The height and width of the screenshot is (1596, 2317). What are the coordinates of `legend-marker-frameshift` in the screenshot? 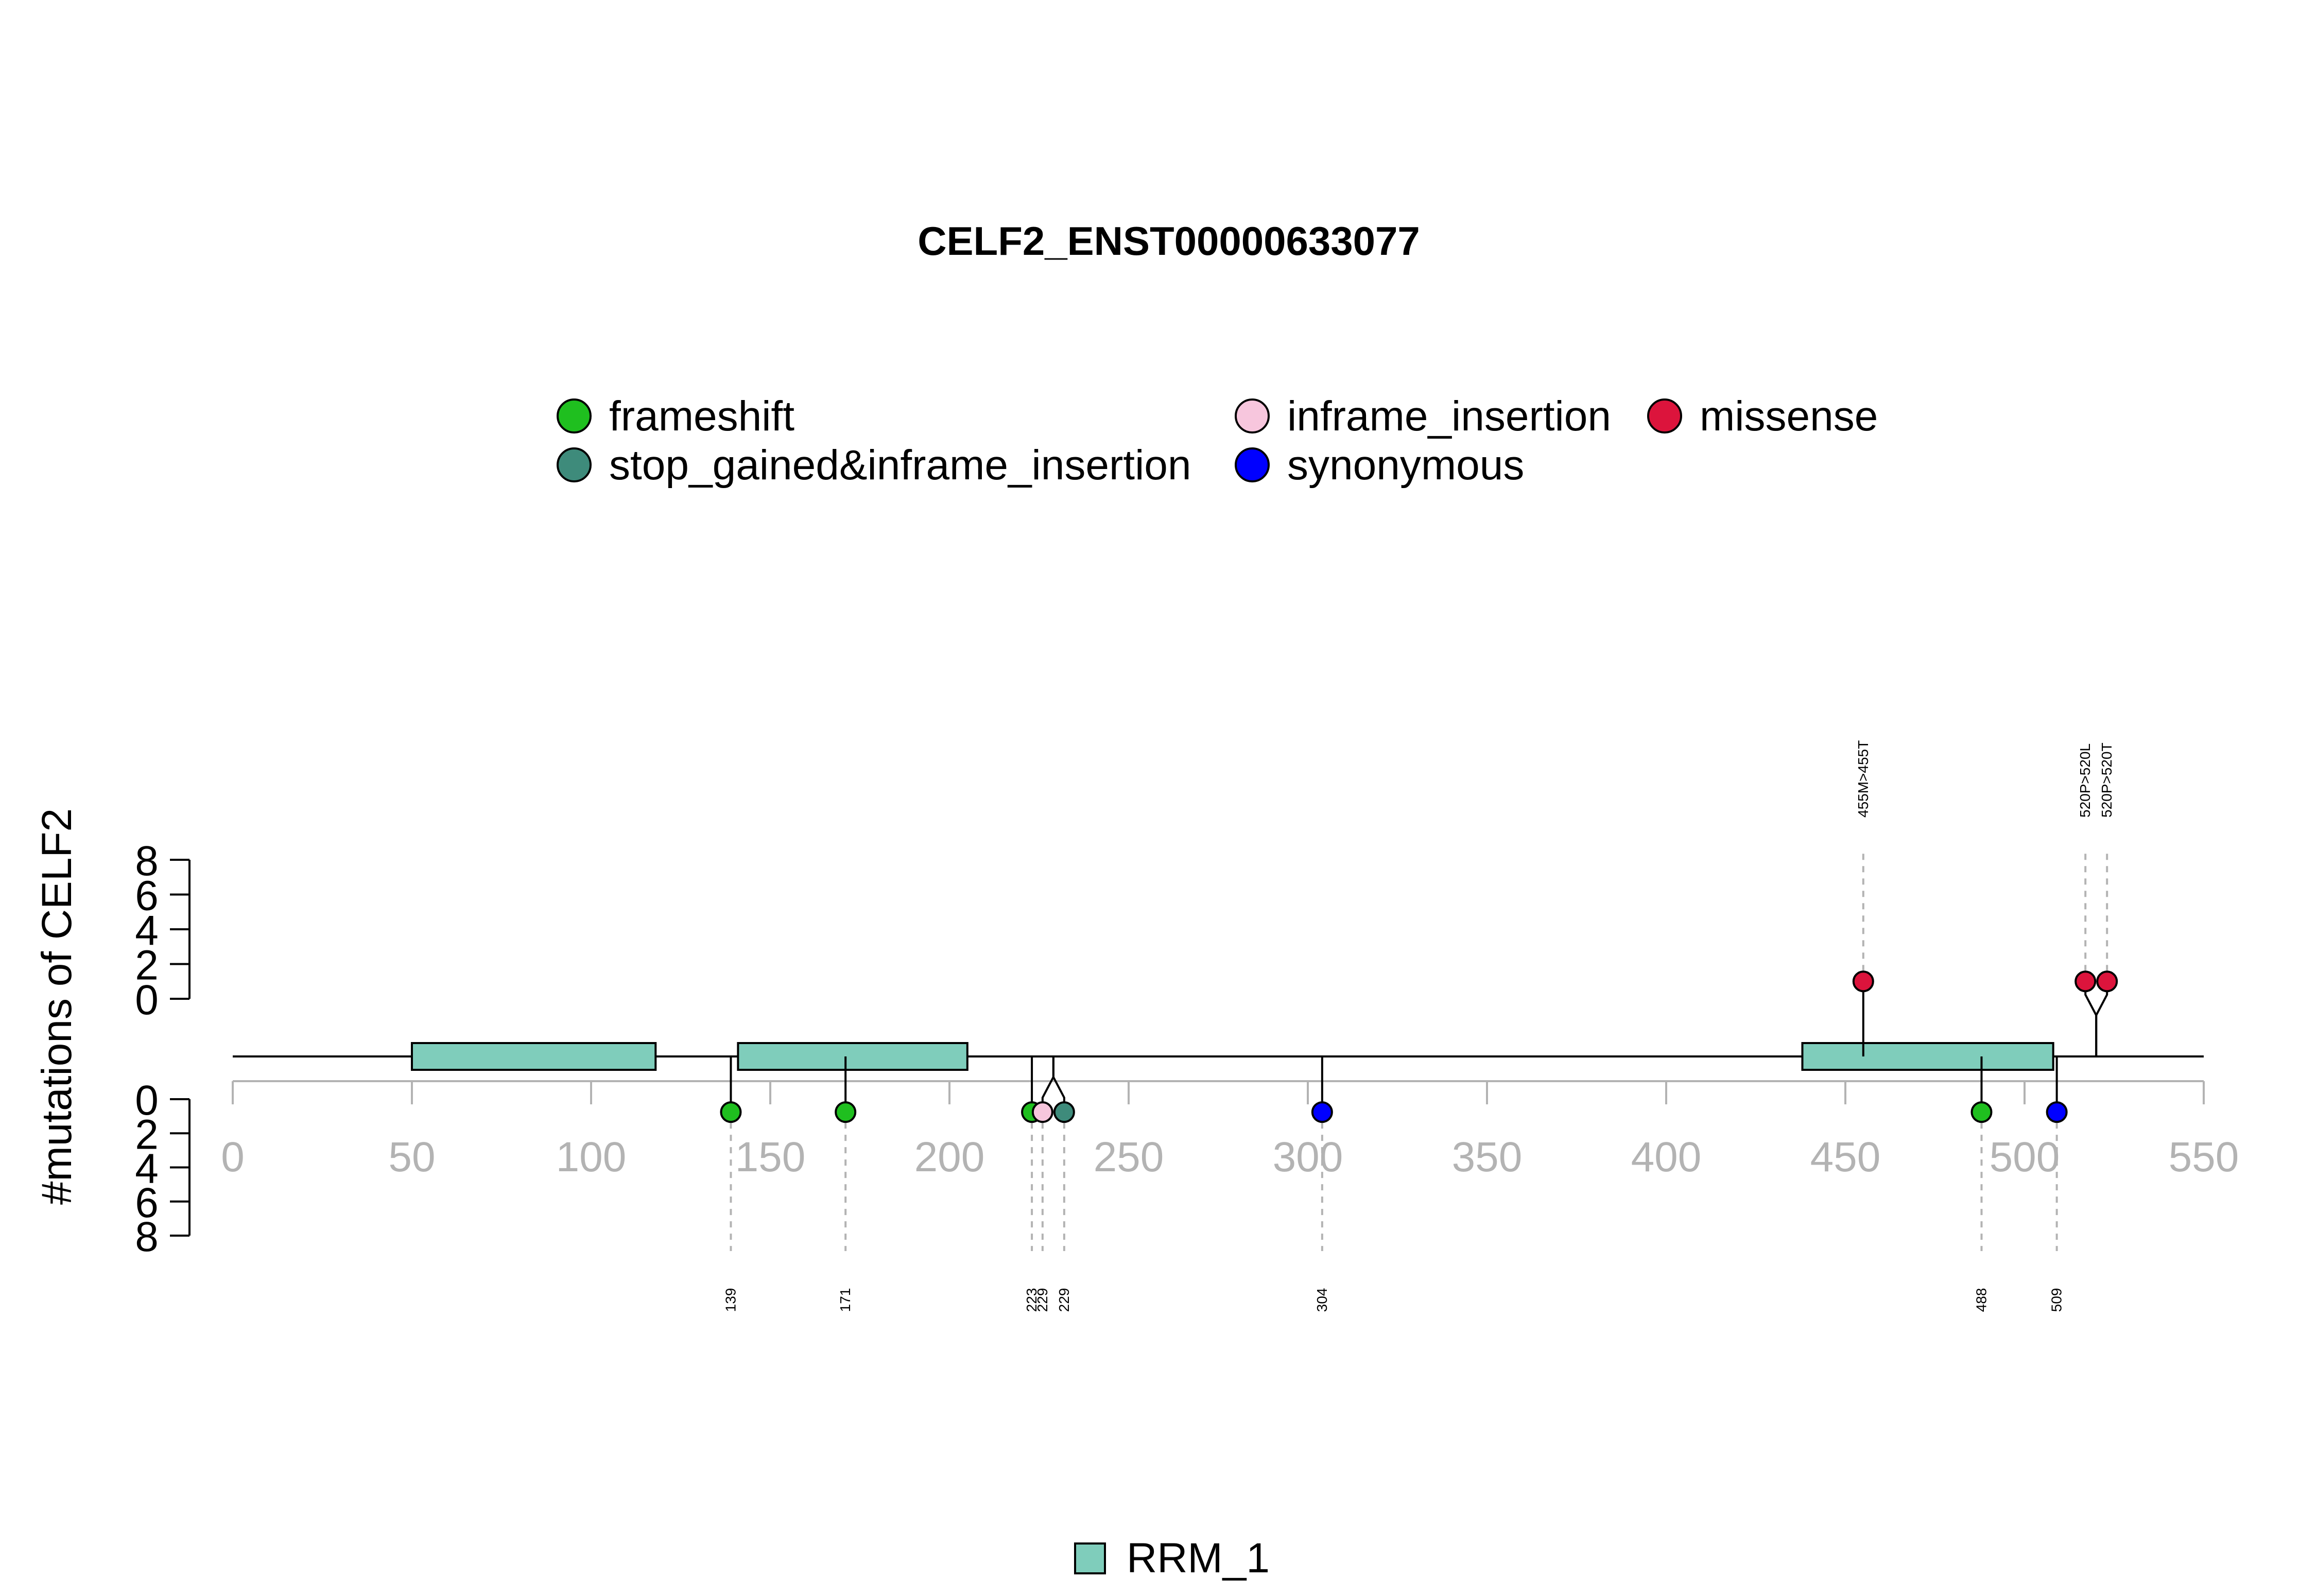 It's located at (574, 415).